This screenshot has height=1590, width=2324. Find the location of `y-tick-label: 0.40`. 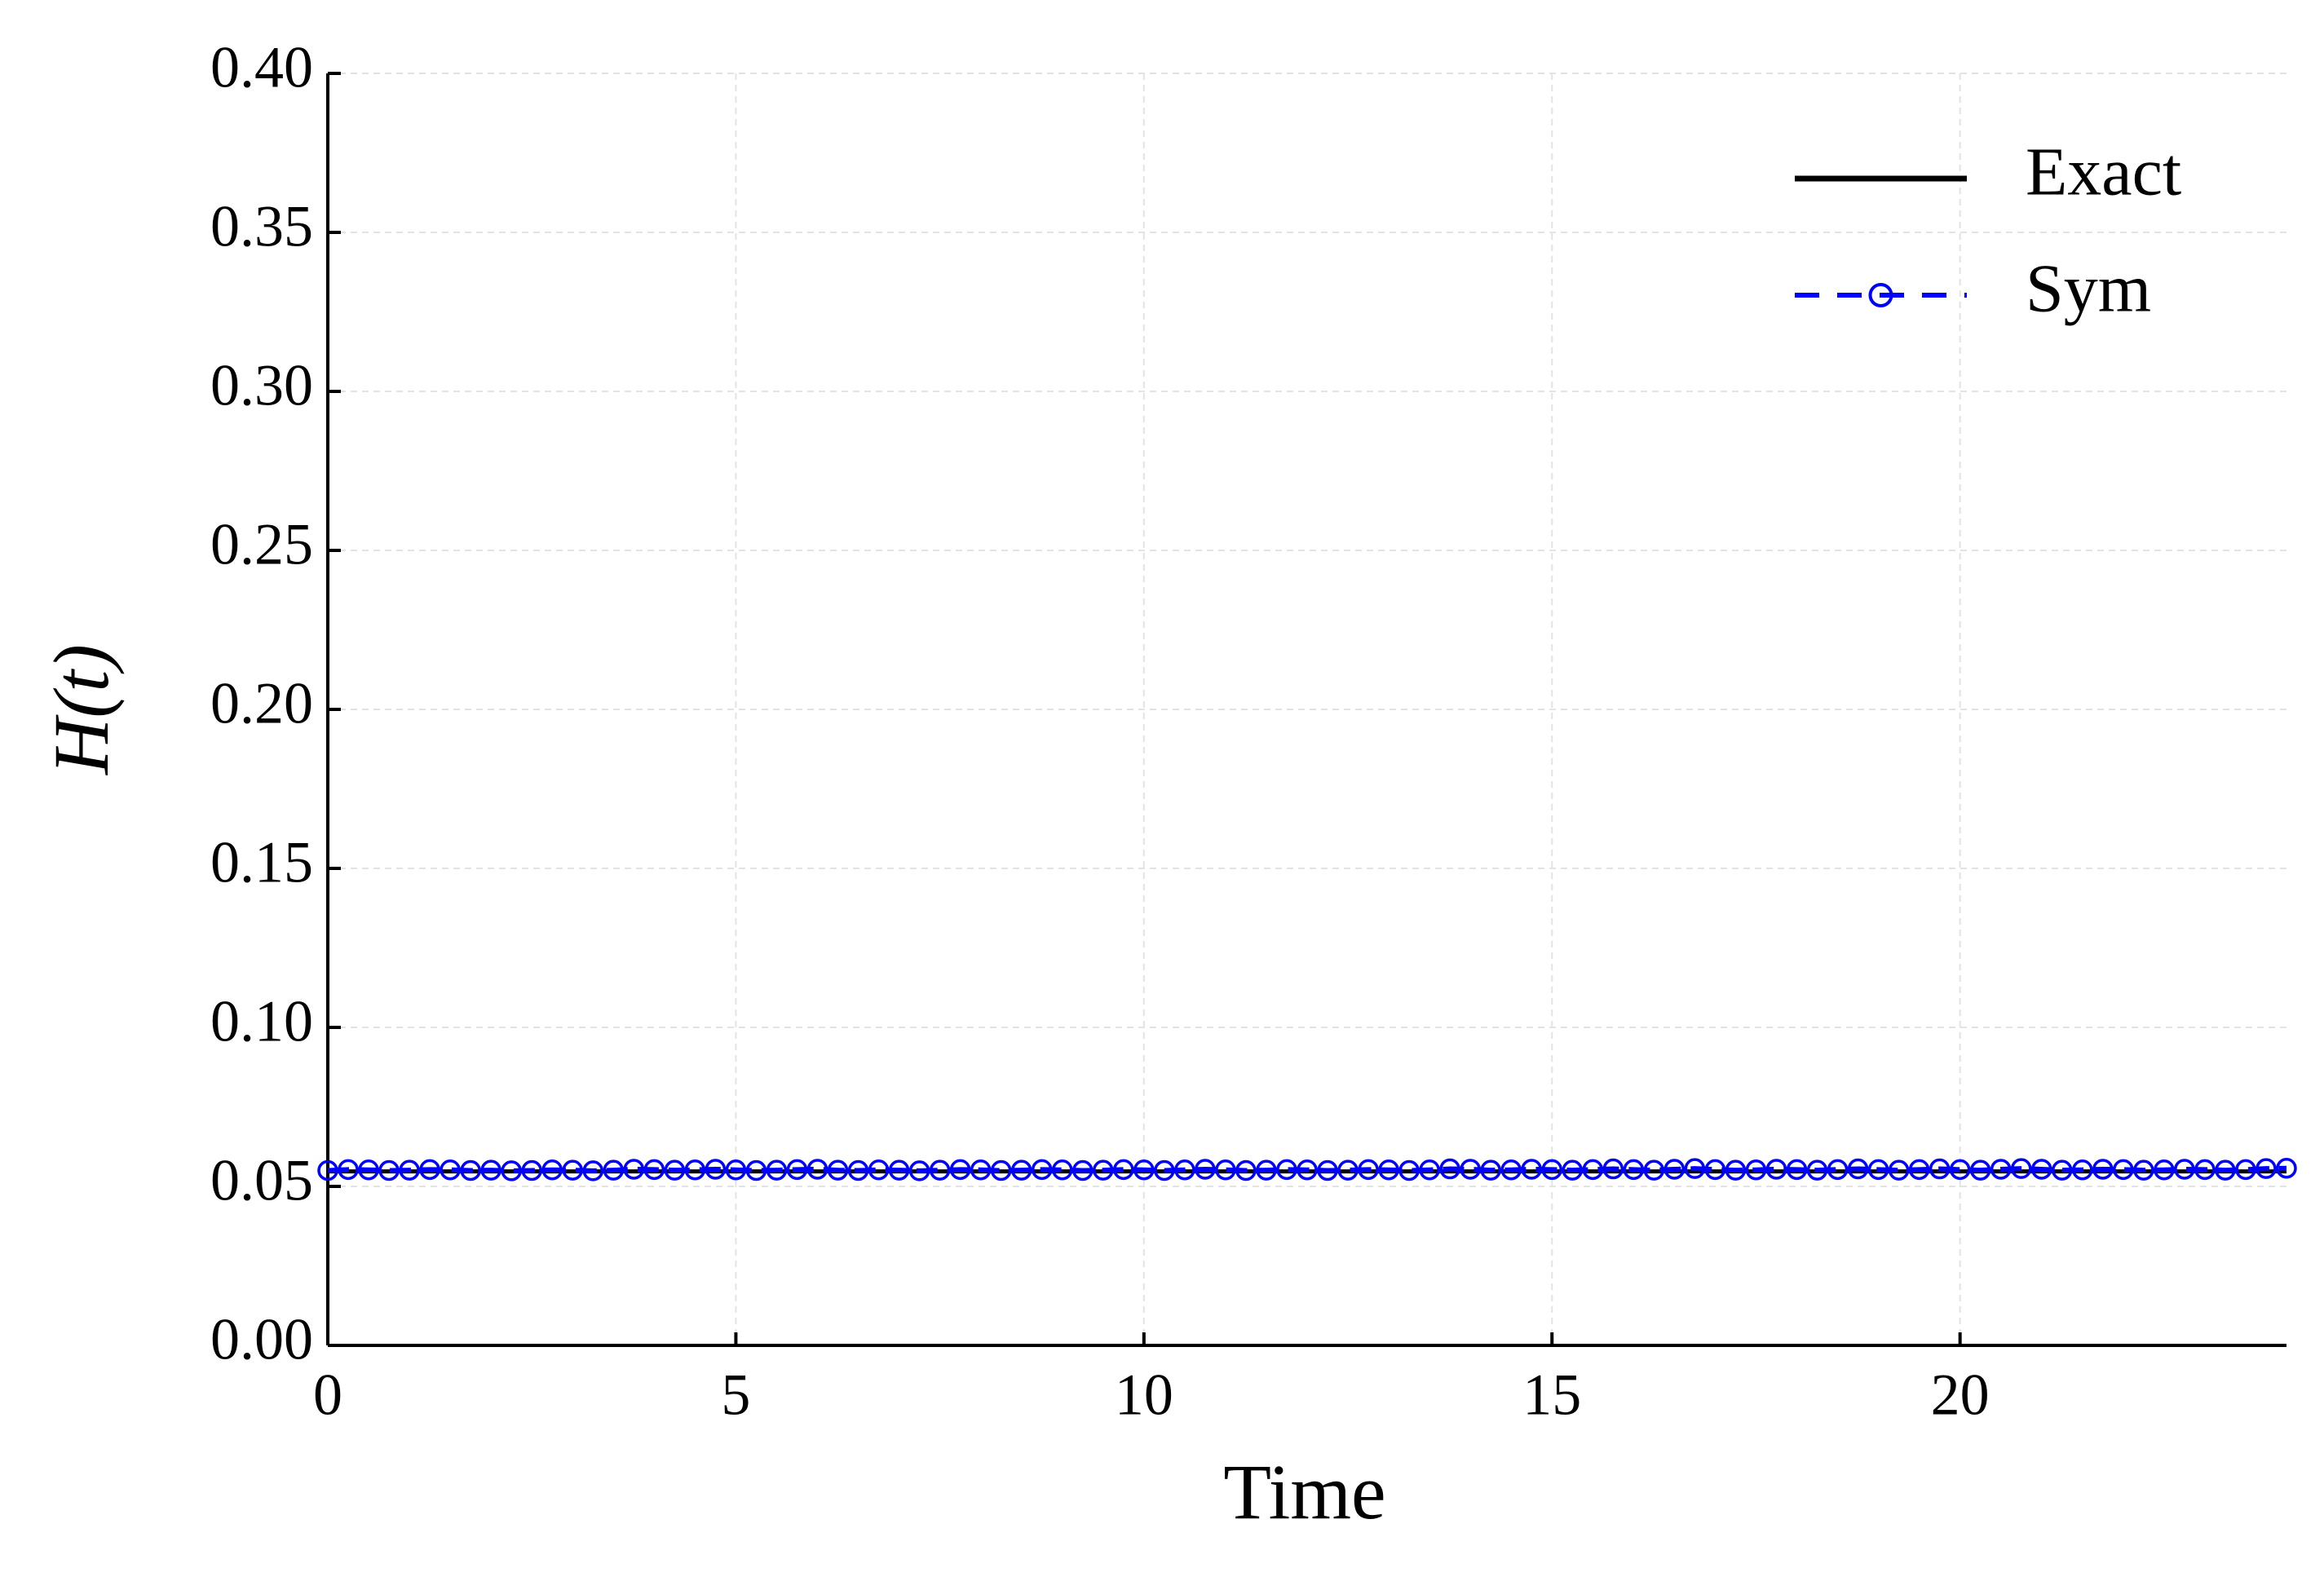

y-tick-label: 0.40 is located at coordinates (261, 67).